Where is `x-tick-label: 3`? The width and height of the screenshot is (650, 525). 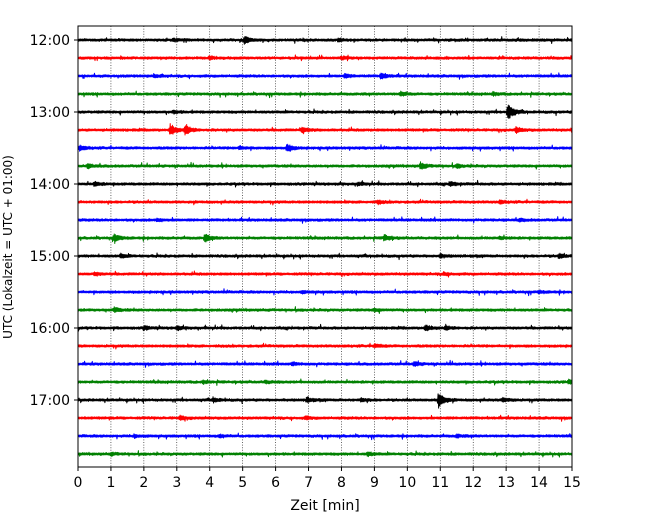
x-tick-label: 3 is located at coordinates (176, 483).